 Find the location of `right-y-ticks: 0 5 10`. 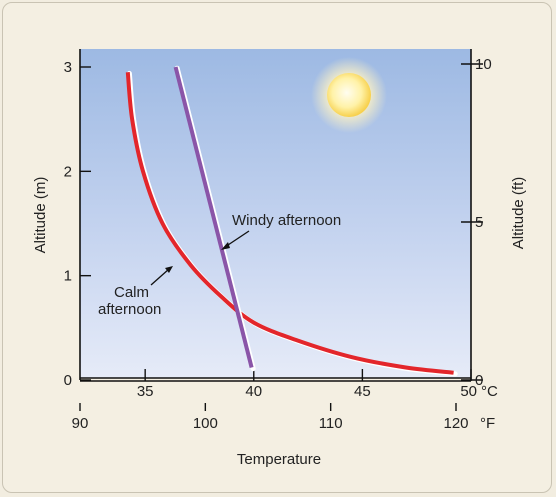

right-y-ticks: 0 5 10 is located at coordinates (476, 222).